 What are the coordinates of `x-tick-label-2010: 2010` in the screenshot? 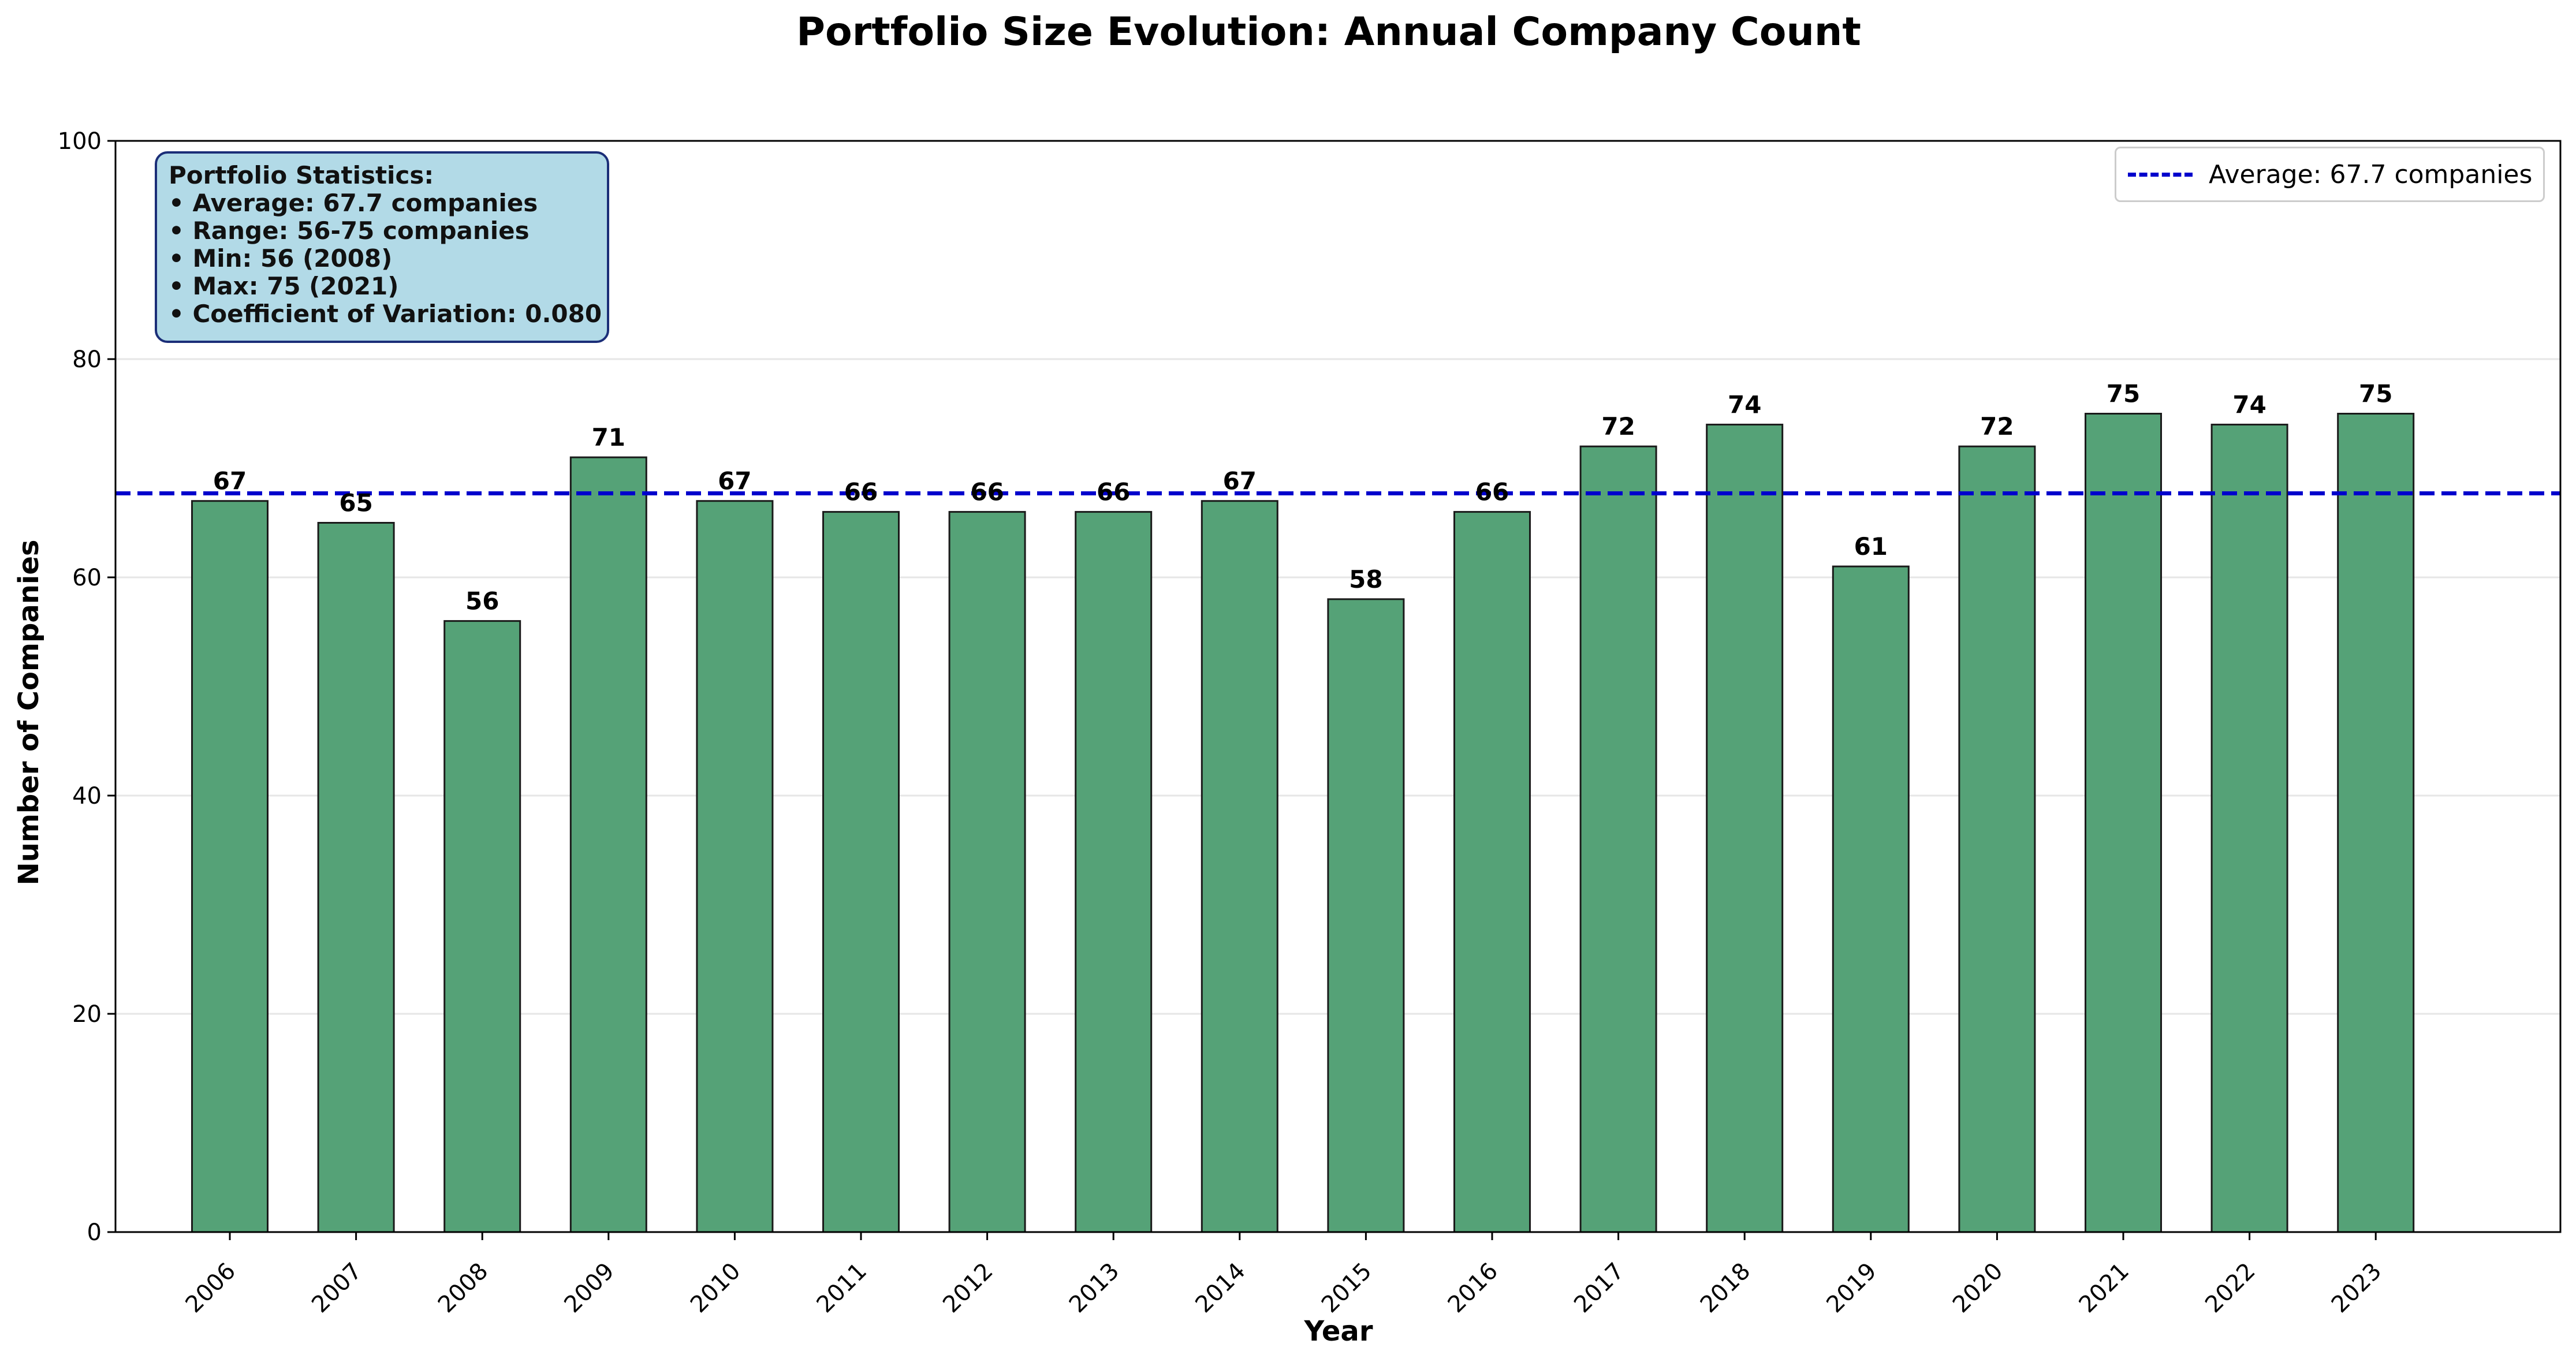 It's located at (715, 1288).